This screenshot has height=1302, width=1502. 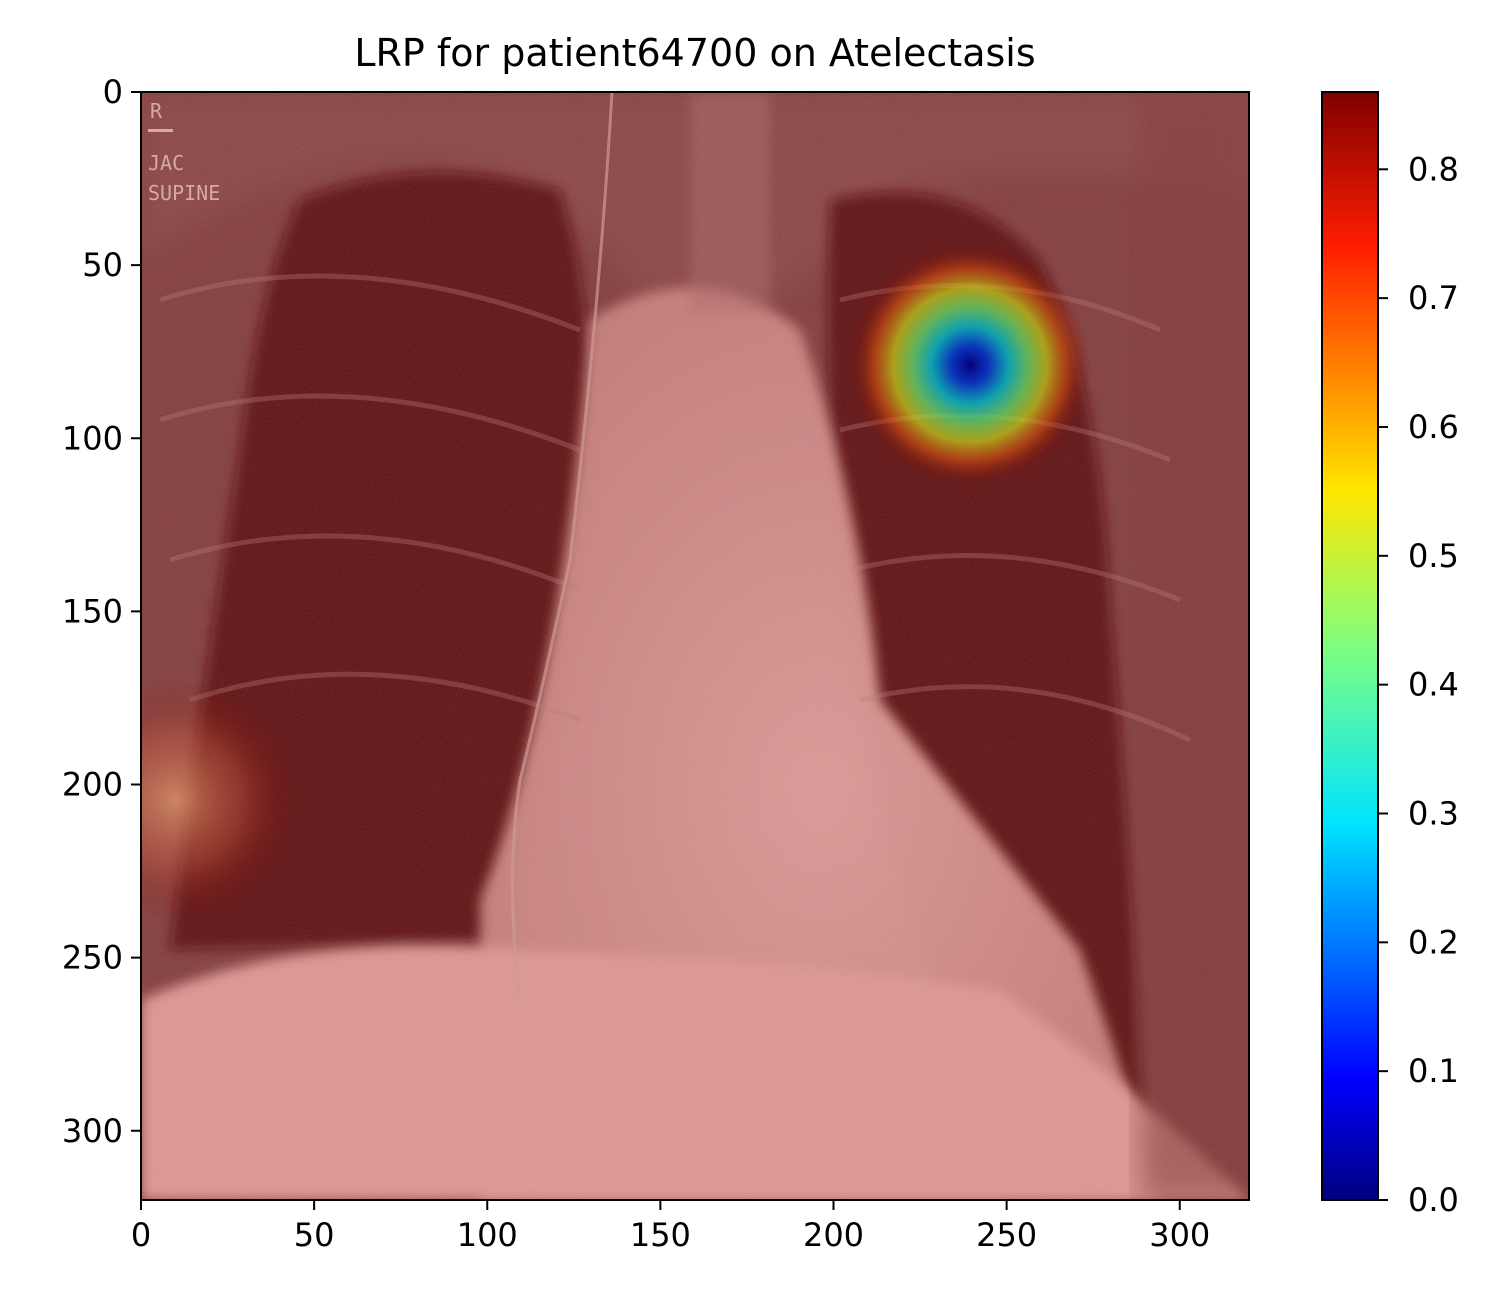 I want to click on colorbar-tick-label: 0.0, so click(x=1433, y=1200).